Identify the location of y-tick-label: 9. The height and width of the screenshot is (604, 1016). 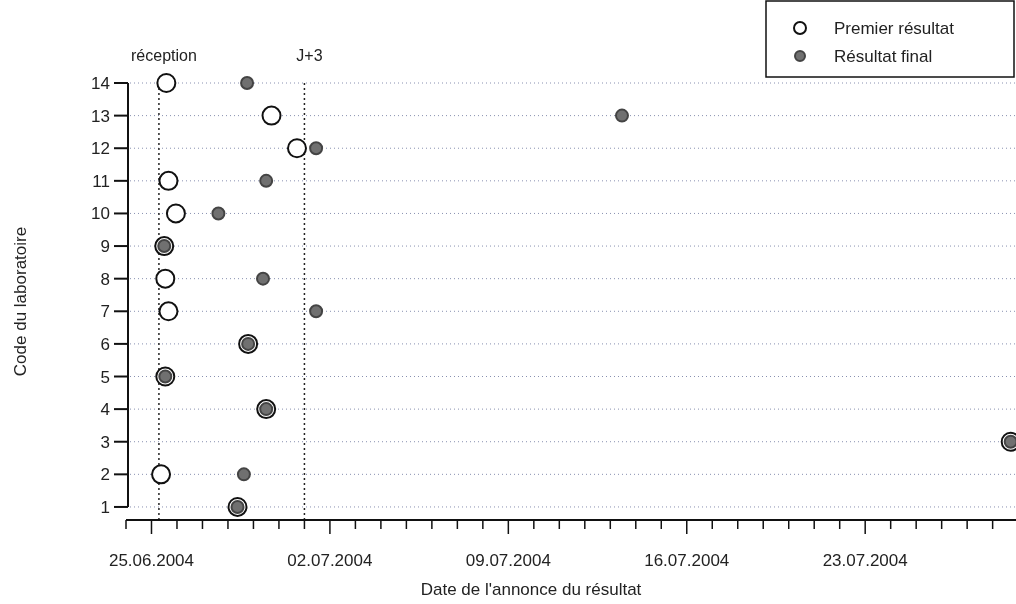
(105, 247).